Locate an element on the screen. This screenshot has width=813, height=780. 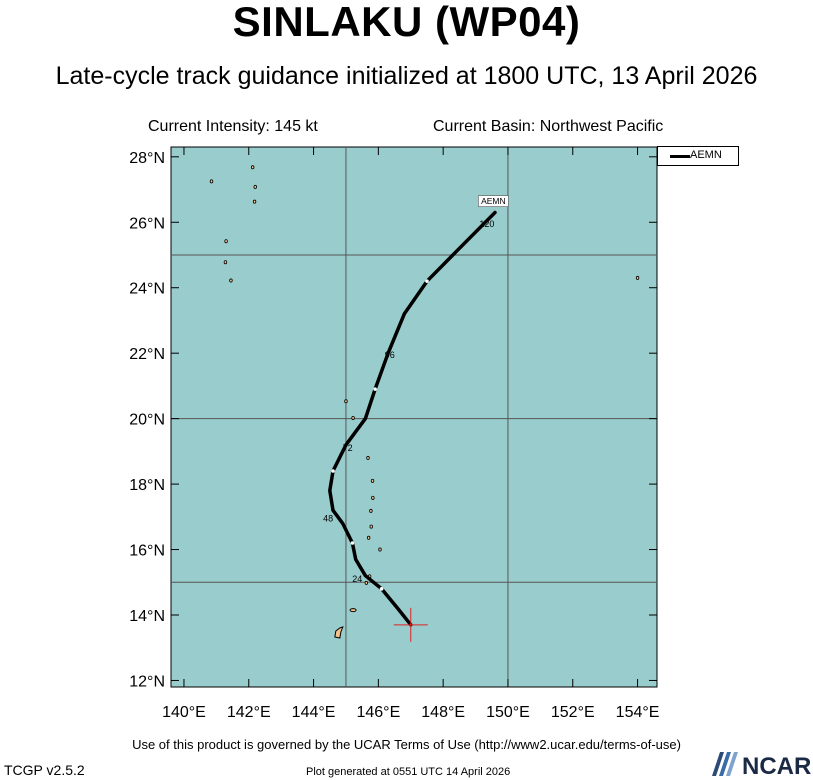
current-position-marker is located at coordinates (410, 624).